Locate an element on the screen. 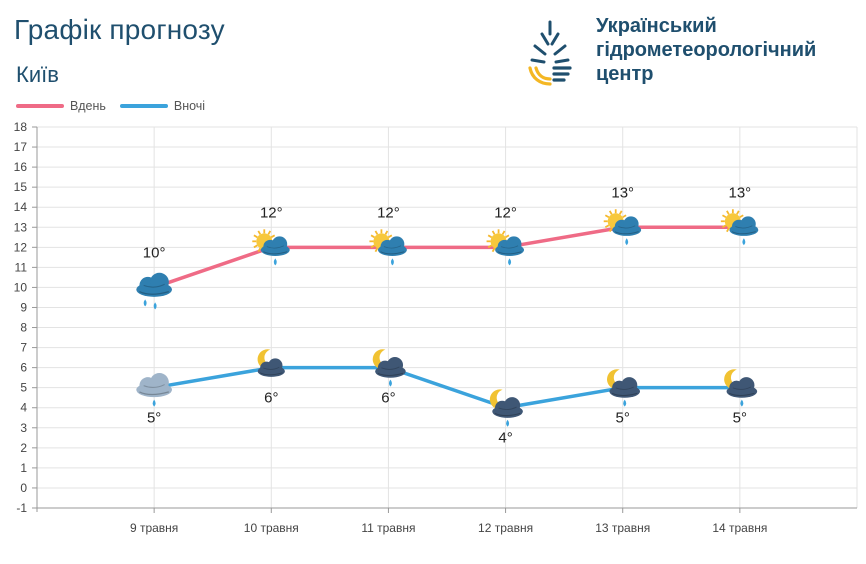 The width and height of the screenshot is (866, 564). x-tick-label: 11 травня is located at coordinates (388, 528).